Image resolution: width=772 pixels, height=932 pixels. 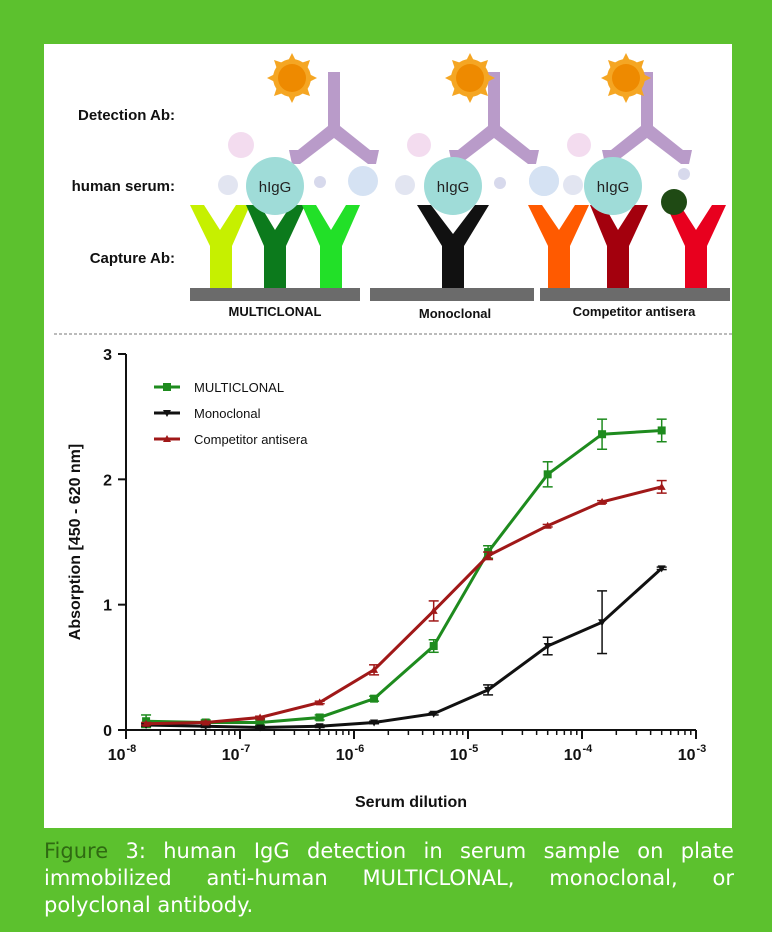 What do you see at coordinates (75, 542) in the screenshot?
I see `y-axis-label: Absorption [450 - 620 nm]` at bounding box center [75, 542].